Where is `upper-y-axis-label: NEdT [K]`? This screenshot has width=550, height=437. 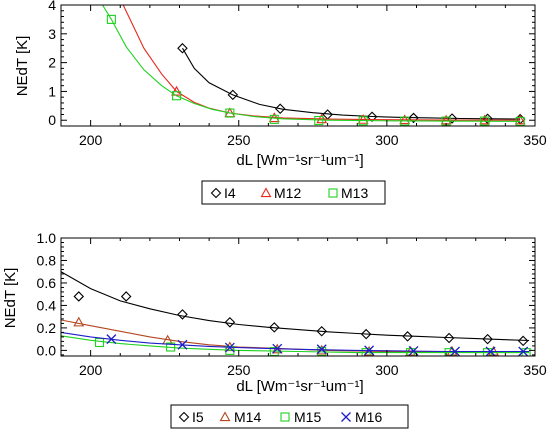
upper-y-axis-label: NEdT [K] is located at coordinates (22, 66).